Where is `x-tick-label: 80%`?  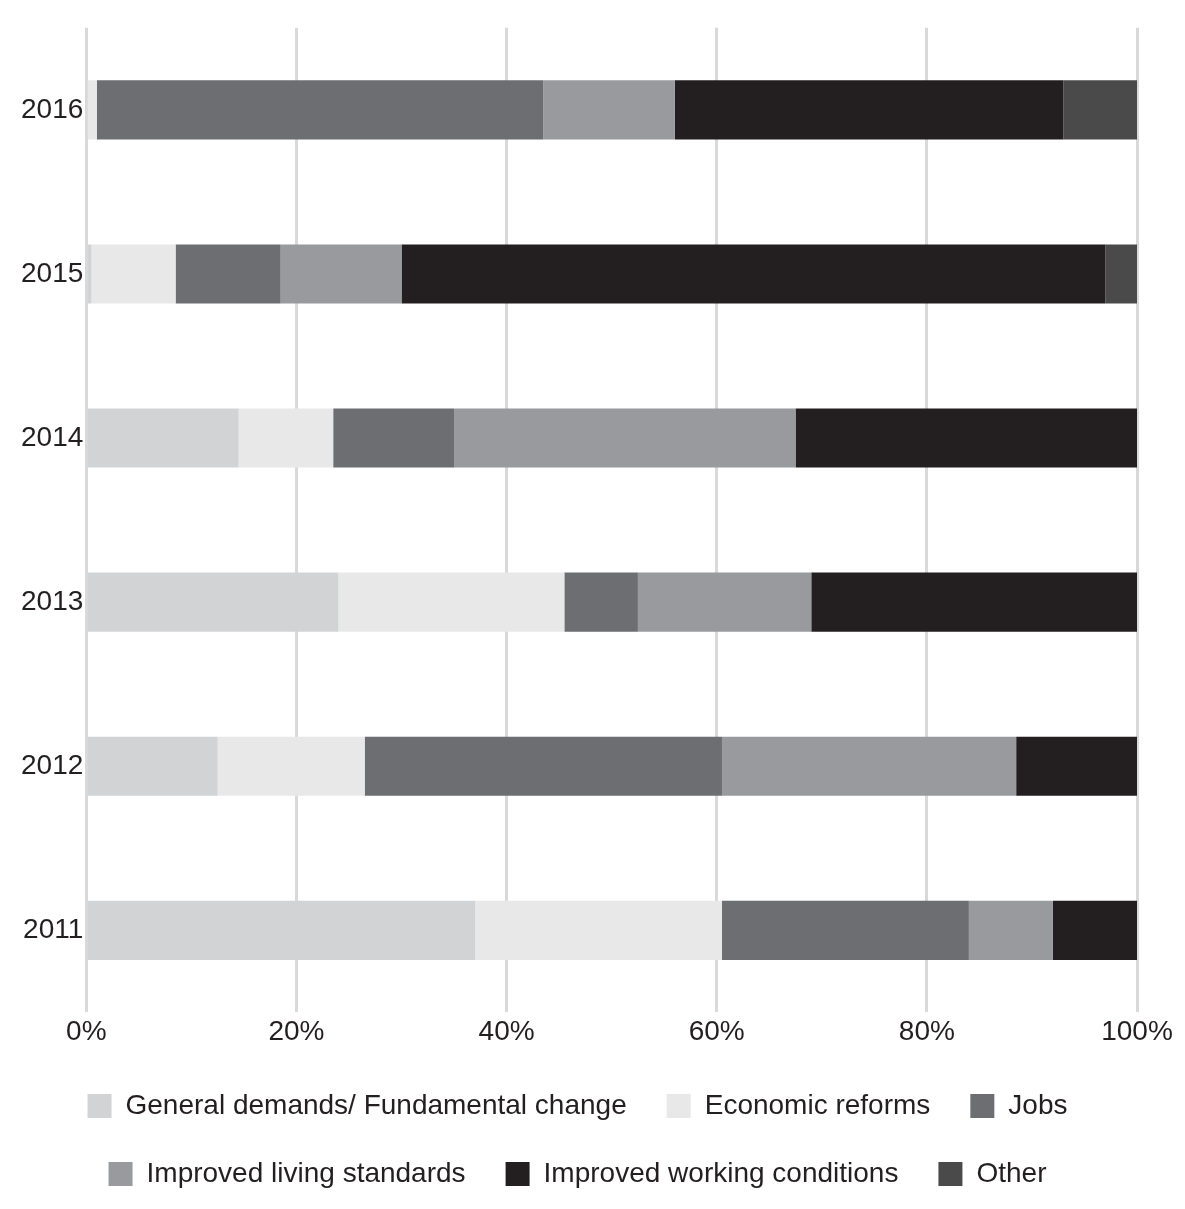
x-tick-label: 80% is located at coordinates (926, 1030).